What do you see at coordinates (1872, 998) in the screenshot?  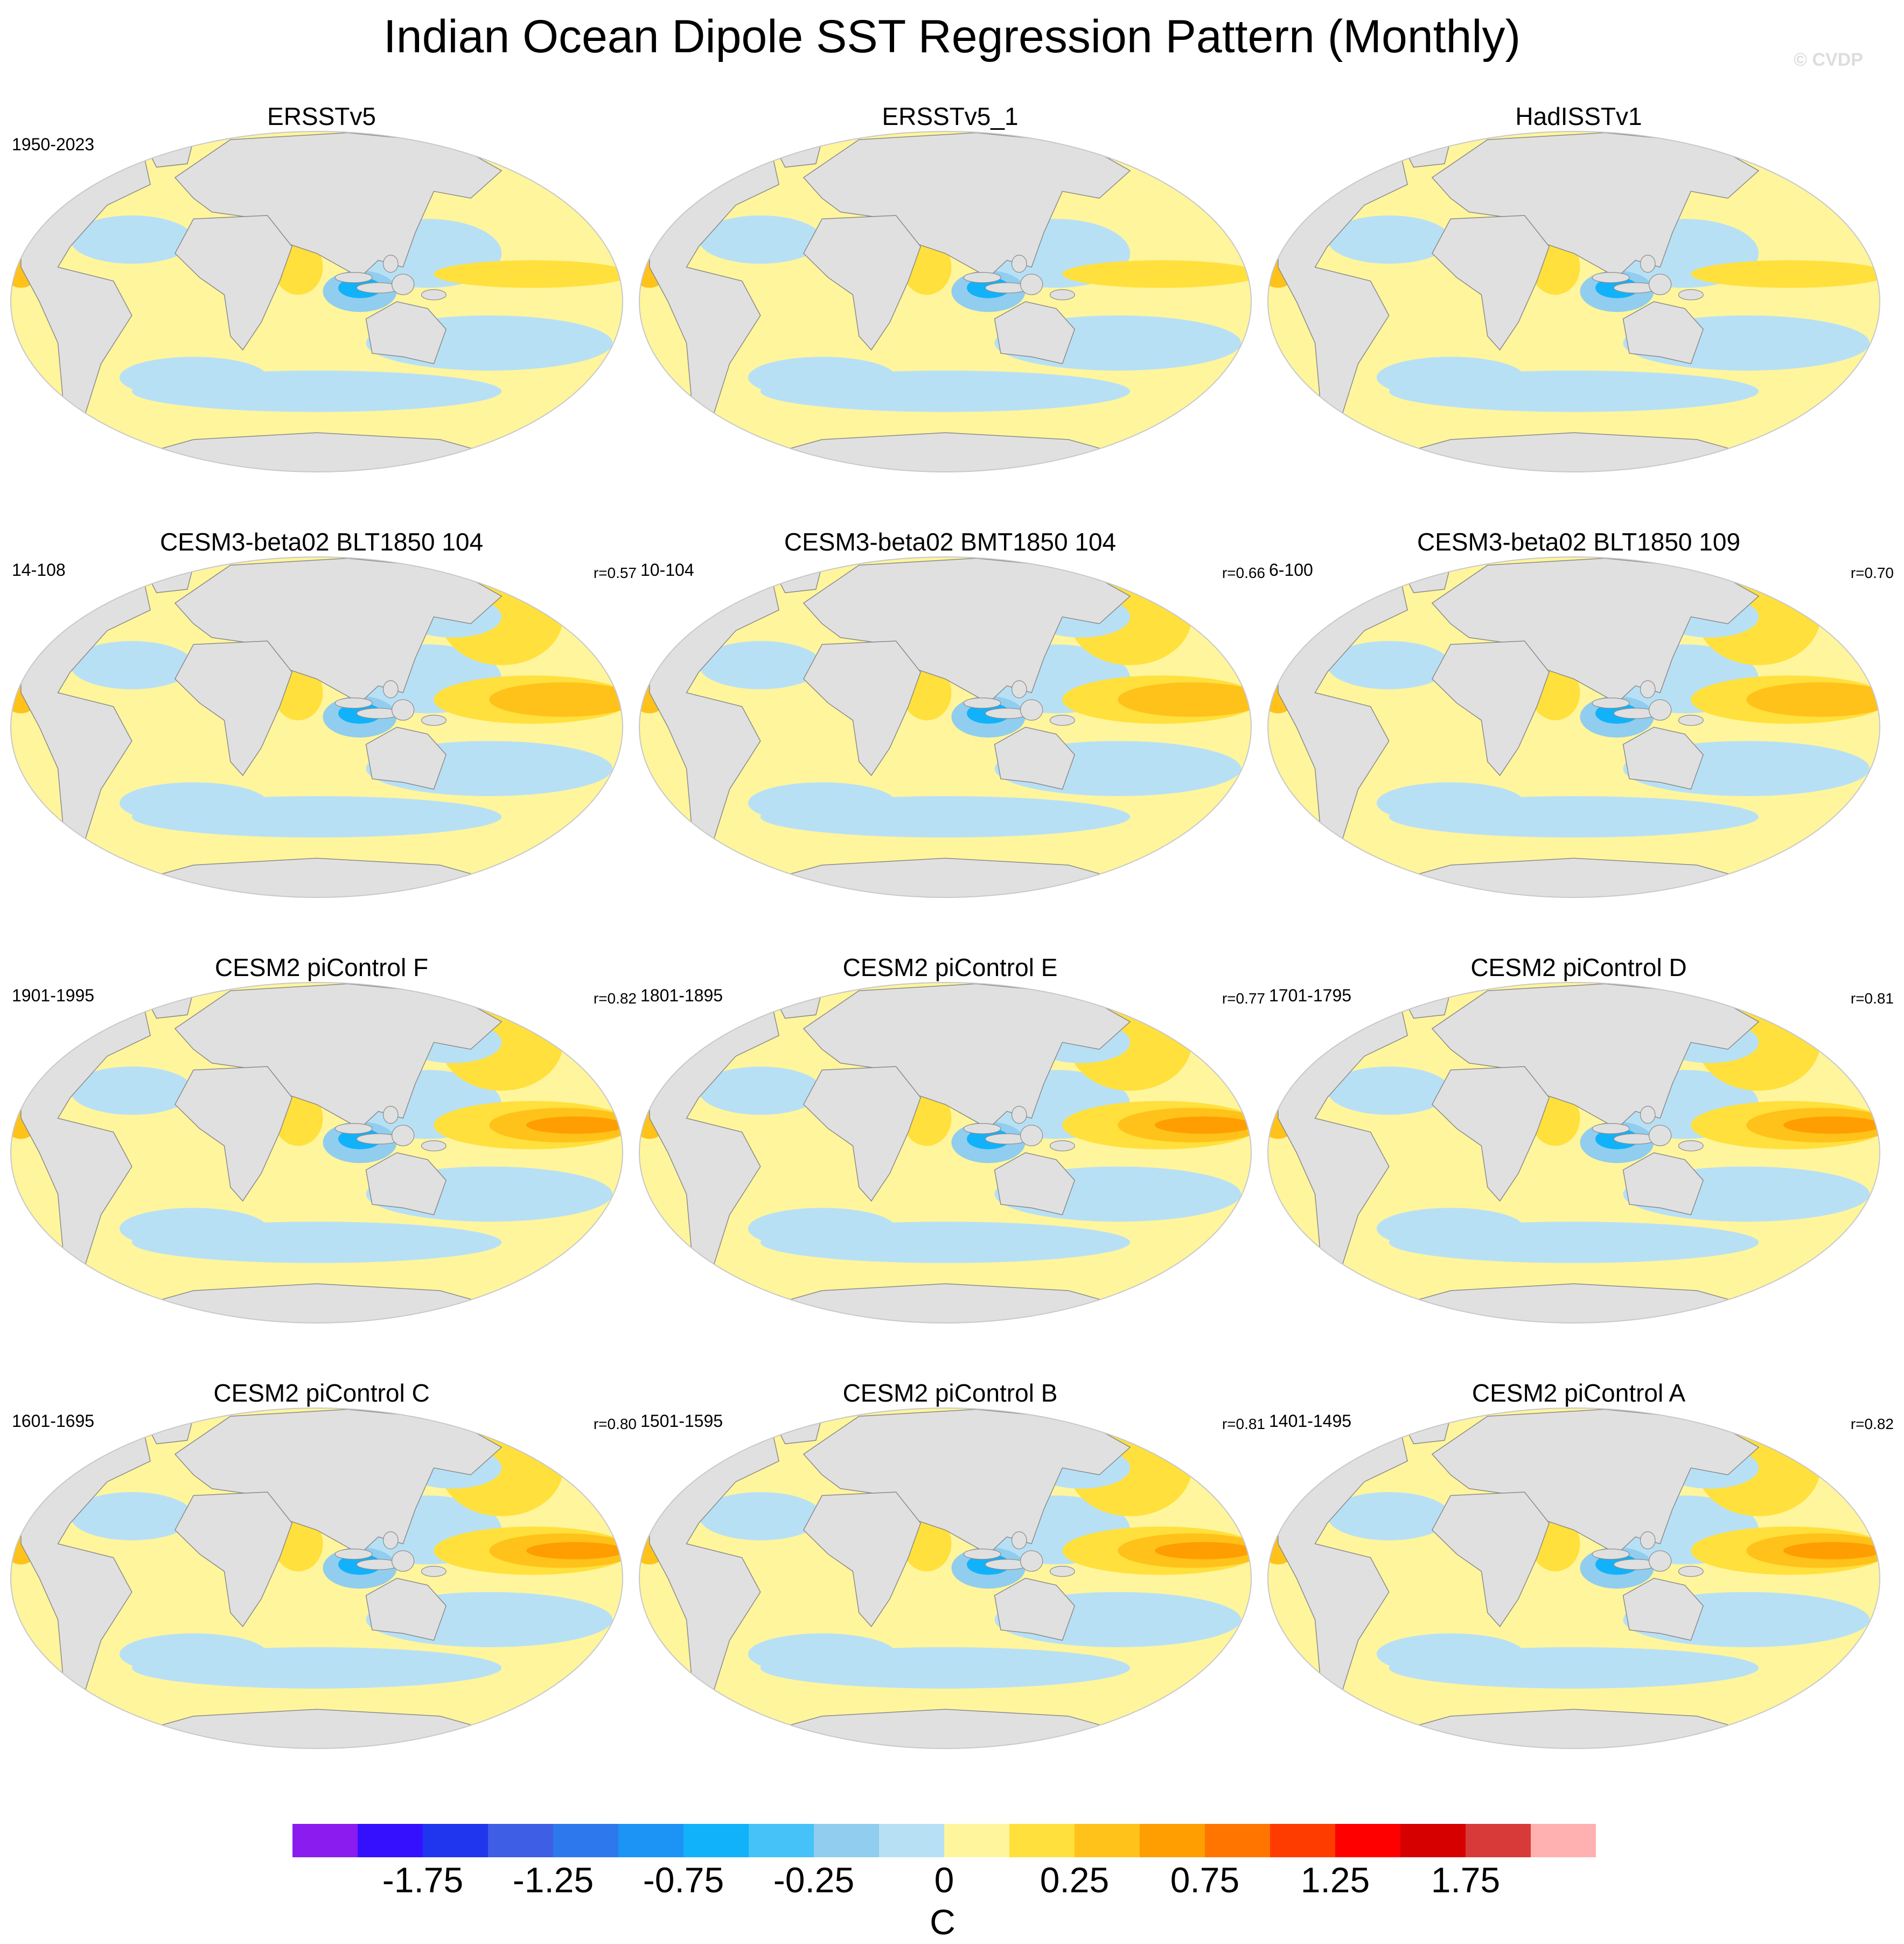 I see `panel-correlation: r=0.81` at bounding box center [1872, 998].